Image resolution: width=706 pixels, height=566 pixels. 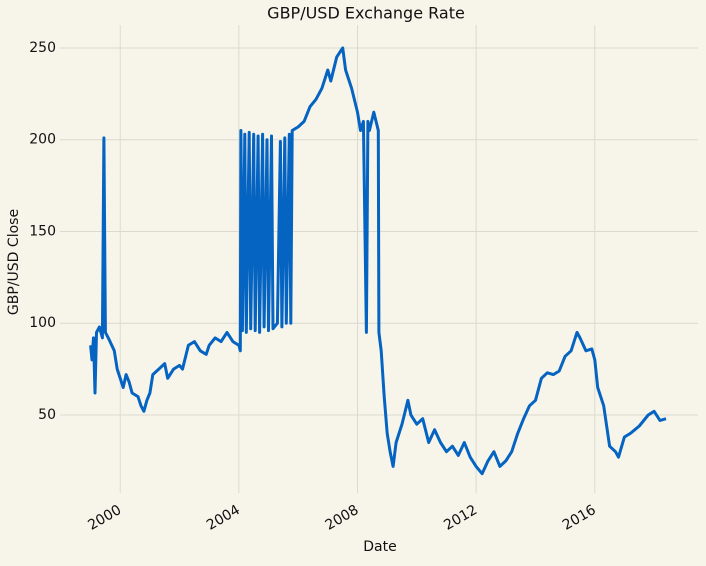 I want to click on y-tick-label: 250, so click(x=42, y=48).